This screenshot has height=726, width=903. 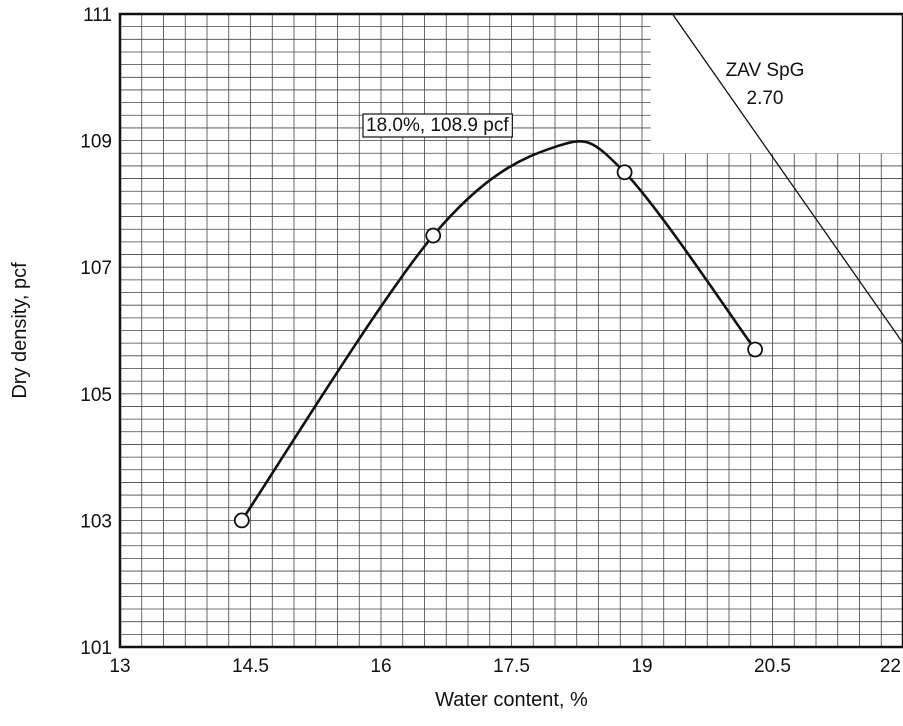 What do you see at coordinates (380, 666) in the screenshot?
I see `x-tick-label: 16` at bounding box center [380, 666].